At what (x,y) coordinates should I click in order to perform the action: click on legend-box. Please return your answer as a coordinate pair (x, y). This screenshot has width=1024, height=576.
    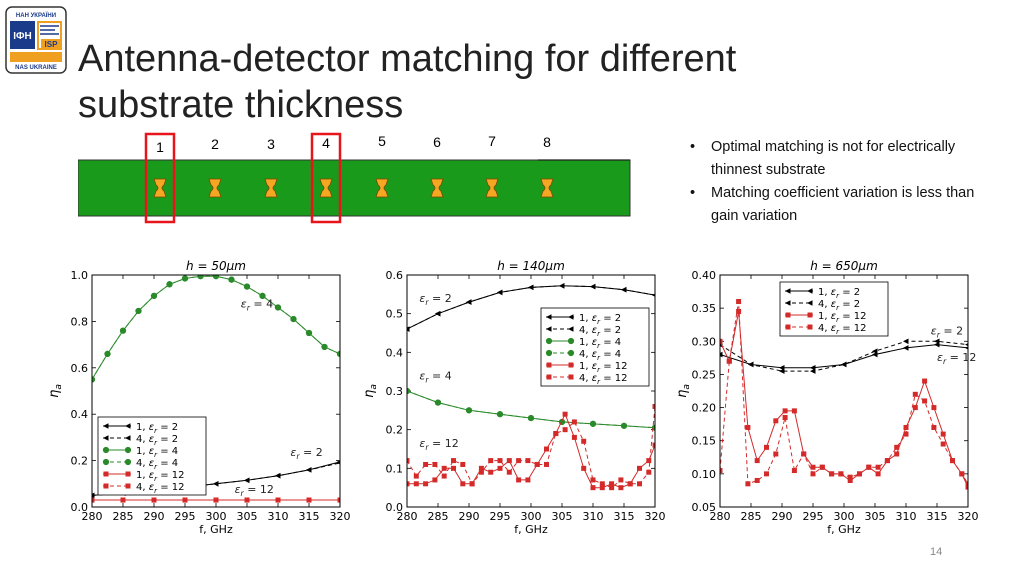
    Looking at the image, I should click on (152, 456).